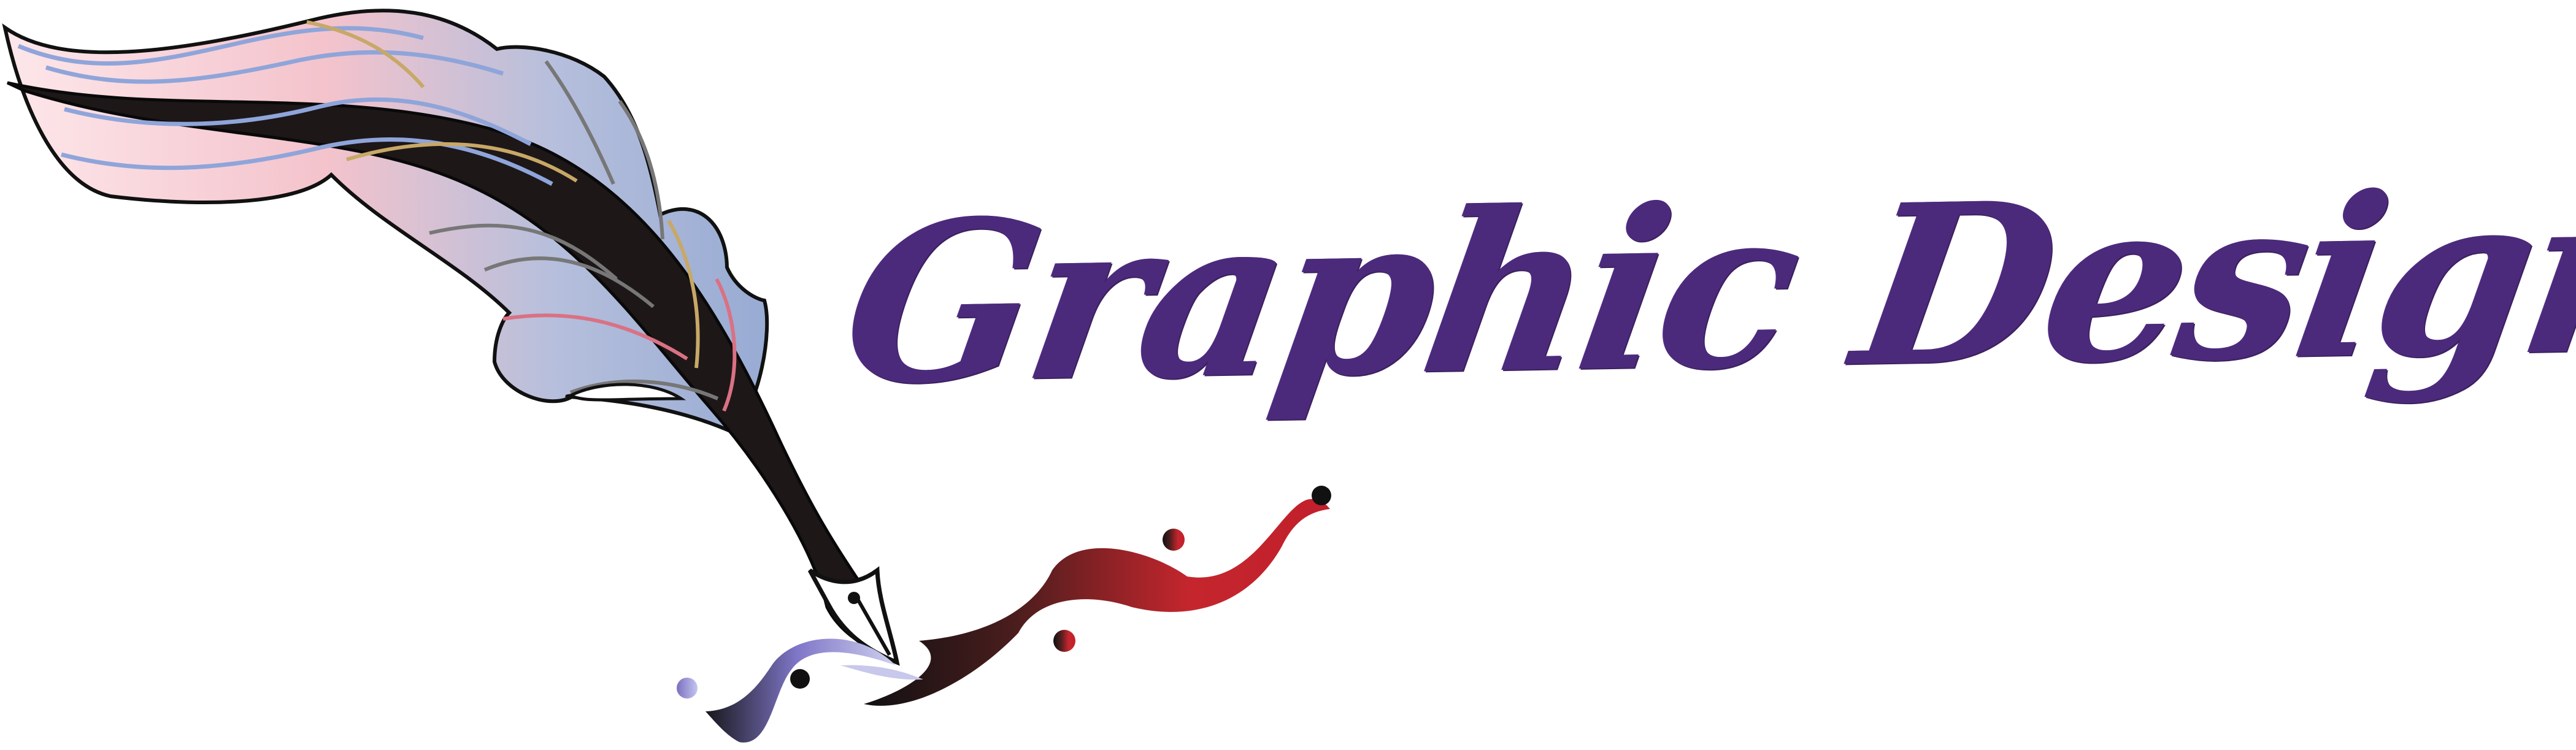 The height and width of the screenshot is (750, 2576). What do you see at coordinates (1097, 602) in the screenshot?
I see `ink-red-swirl` at bounding box center [1097, 602].